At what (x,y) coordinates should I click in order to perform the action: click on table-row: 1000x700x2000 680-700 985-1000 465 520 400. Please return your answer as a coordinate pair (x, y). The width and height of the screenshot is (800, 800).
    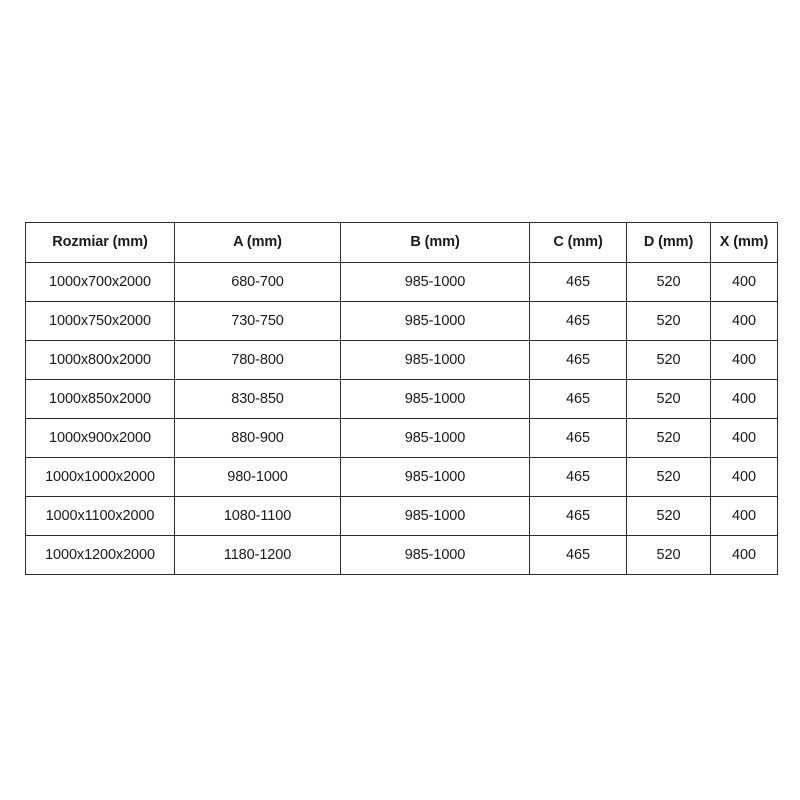
    Looking at the image, I should click on (401, 282).